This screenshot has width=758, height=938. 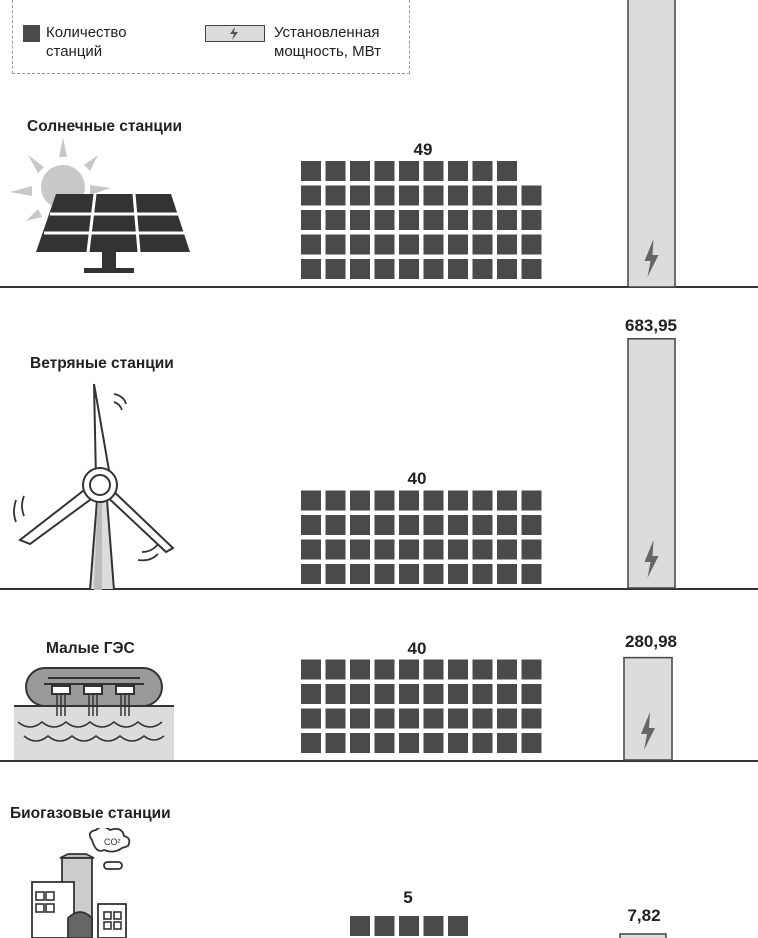 What do you see at coordinates (644, 915) in the screenshot?
I see `power-label-biogas: 7,82` at bounding box center [644, 915].